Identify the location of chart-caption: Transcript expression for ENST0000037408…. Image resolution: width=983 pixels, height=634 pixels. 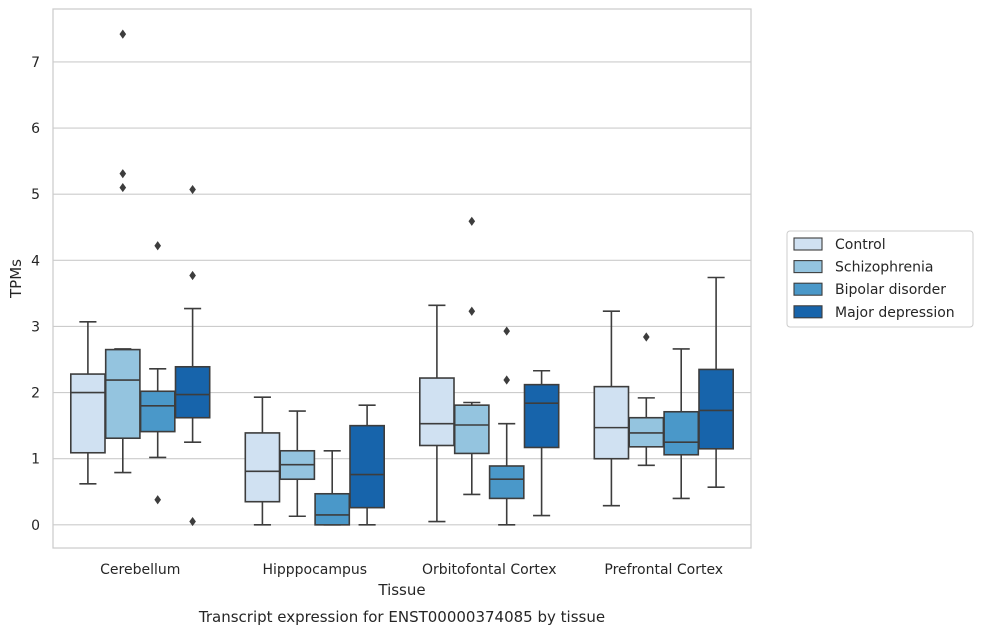
(401, 617).